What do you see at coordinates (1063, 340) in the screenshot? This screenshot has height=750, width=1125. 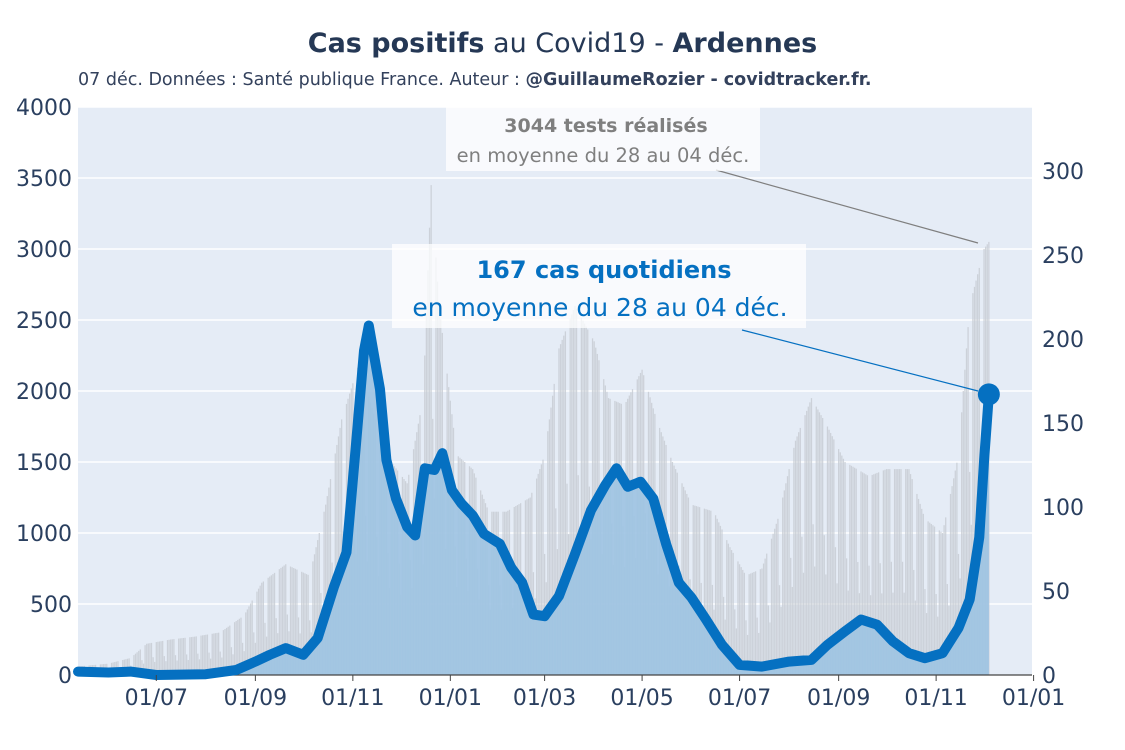 I see `y-right-tick-label: 200` at bounding box center [1063, 340].